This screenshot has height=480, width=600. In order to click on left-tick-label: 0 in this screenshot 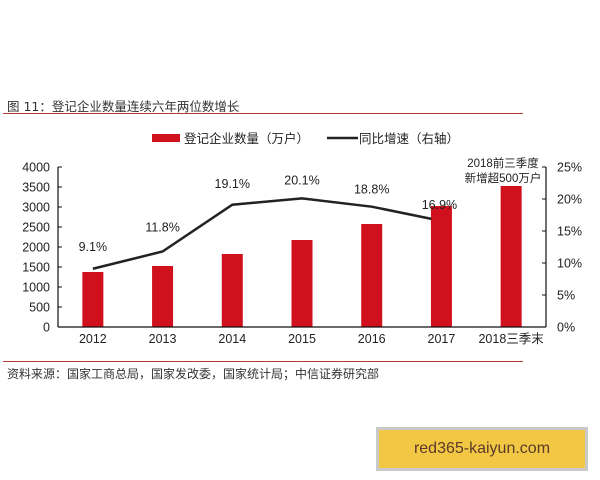, I will do `click(46, 328)`.